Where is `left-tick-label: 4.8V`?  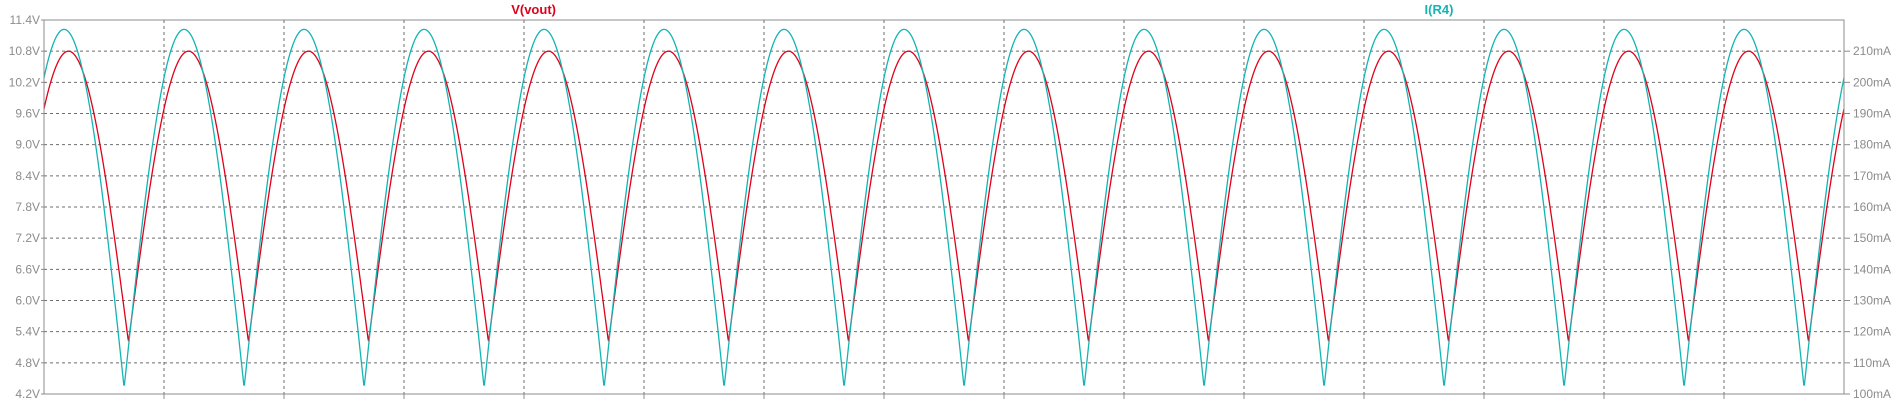
left-tick-label: 4.8V is located at coordinates (27, 363).